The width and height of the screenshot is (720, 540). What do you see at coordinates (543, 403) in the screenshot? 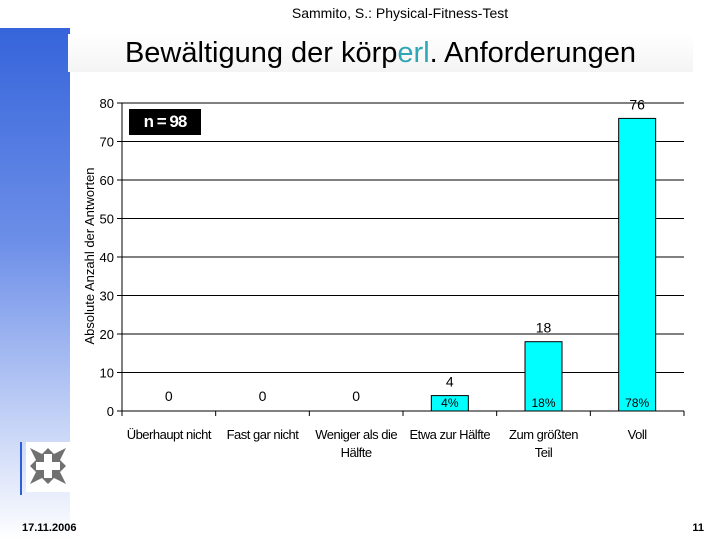
I see `percent-label: 18%` at bounding box center [543, 403].